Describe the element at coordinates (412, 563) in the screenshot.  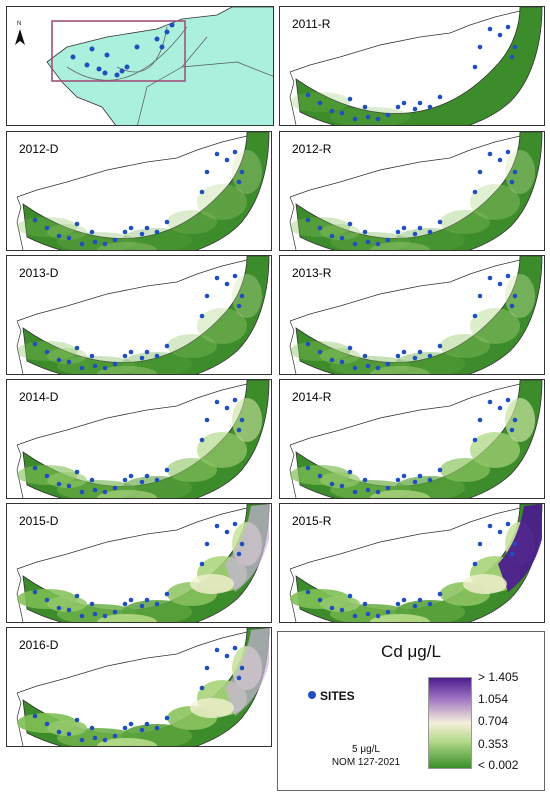
I see `map-panel: 2015-R` at that location.